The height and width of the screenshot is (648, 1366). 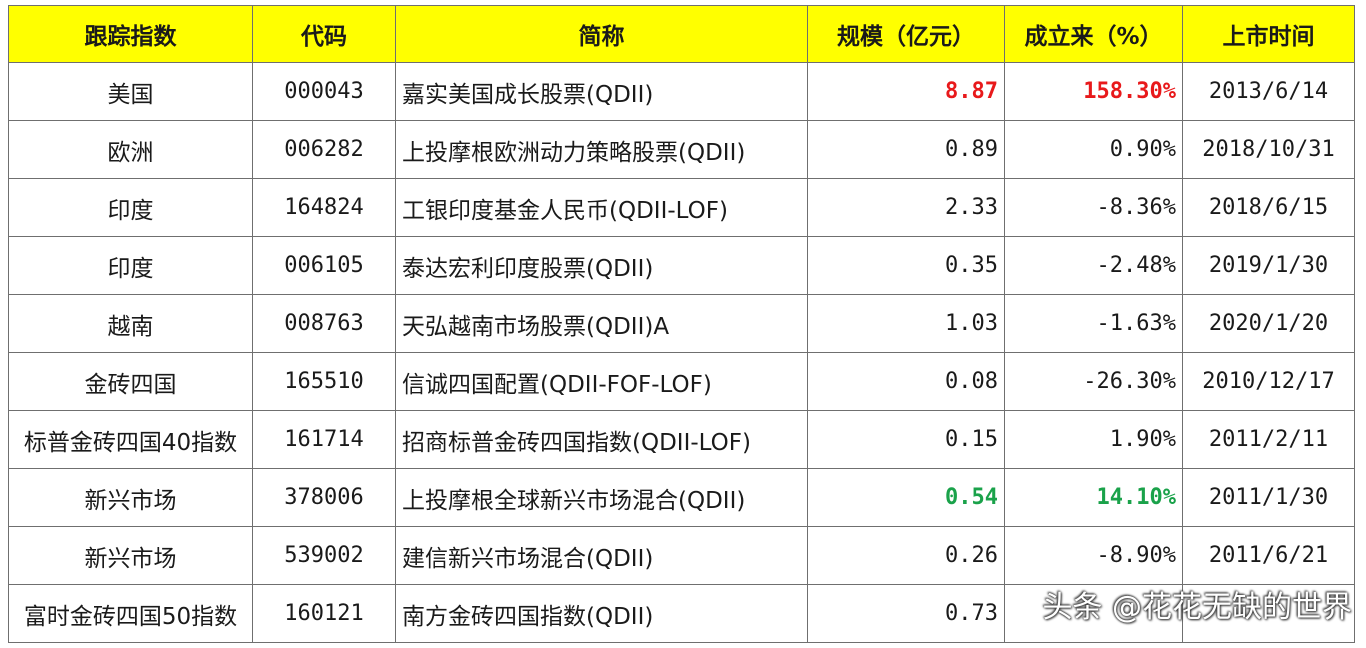 What do you see at coordinates (324, 323) in the screenshot?
I see `cell-code: 008763` at bounding box center [324, 323].